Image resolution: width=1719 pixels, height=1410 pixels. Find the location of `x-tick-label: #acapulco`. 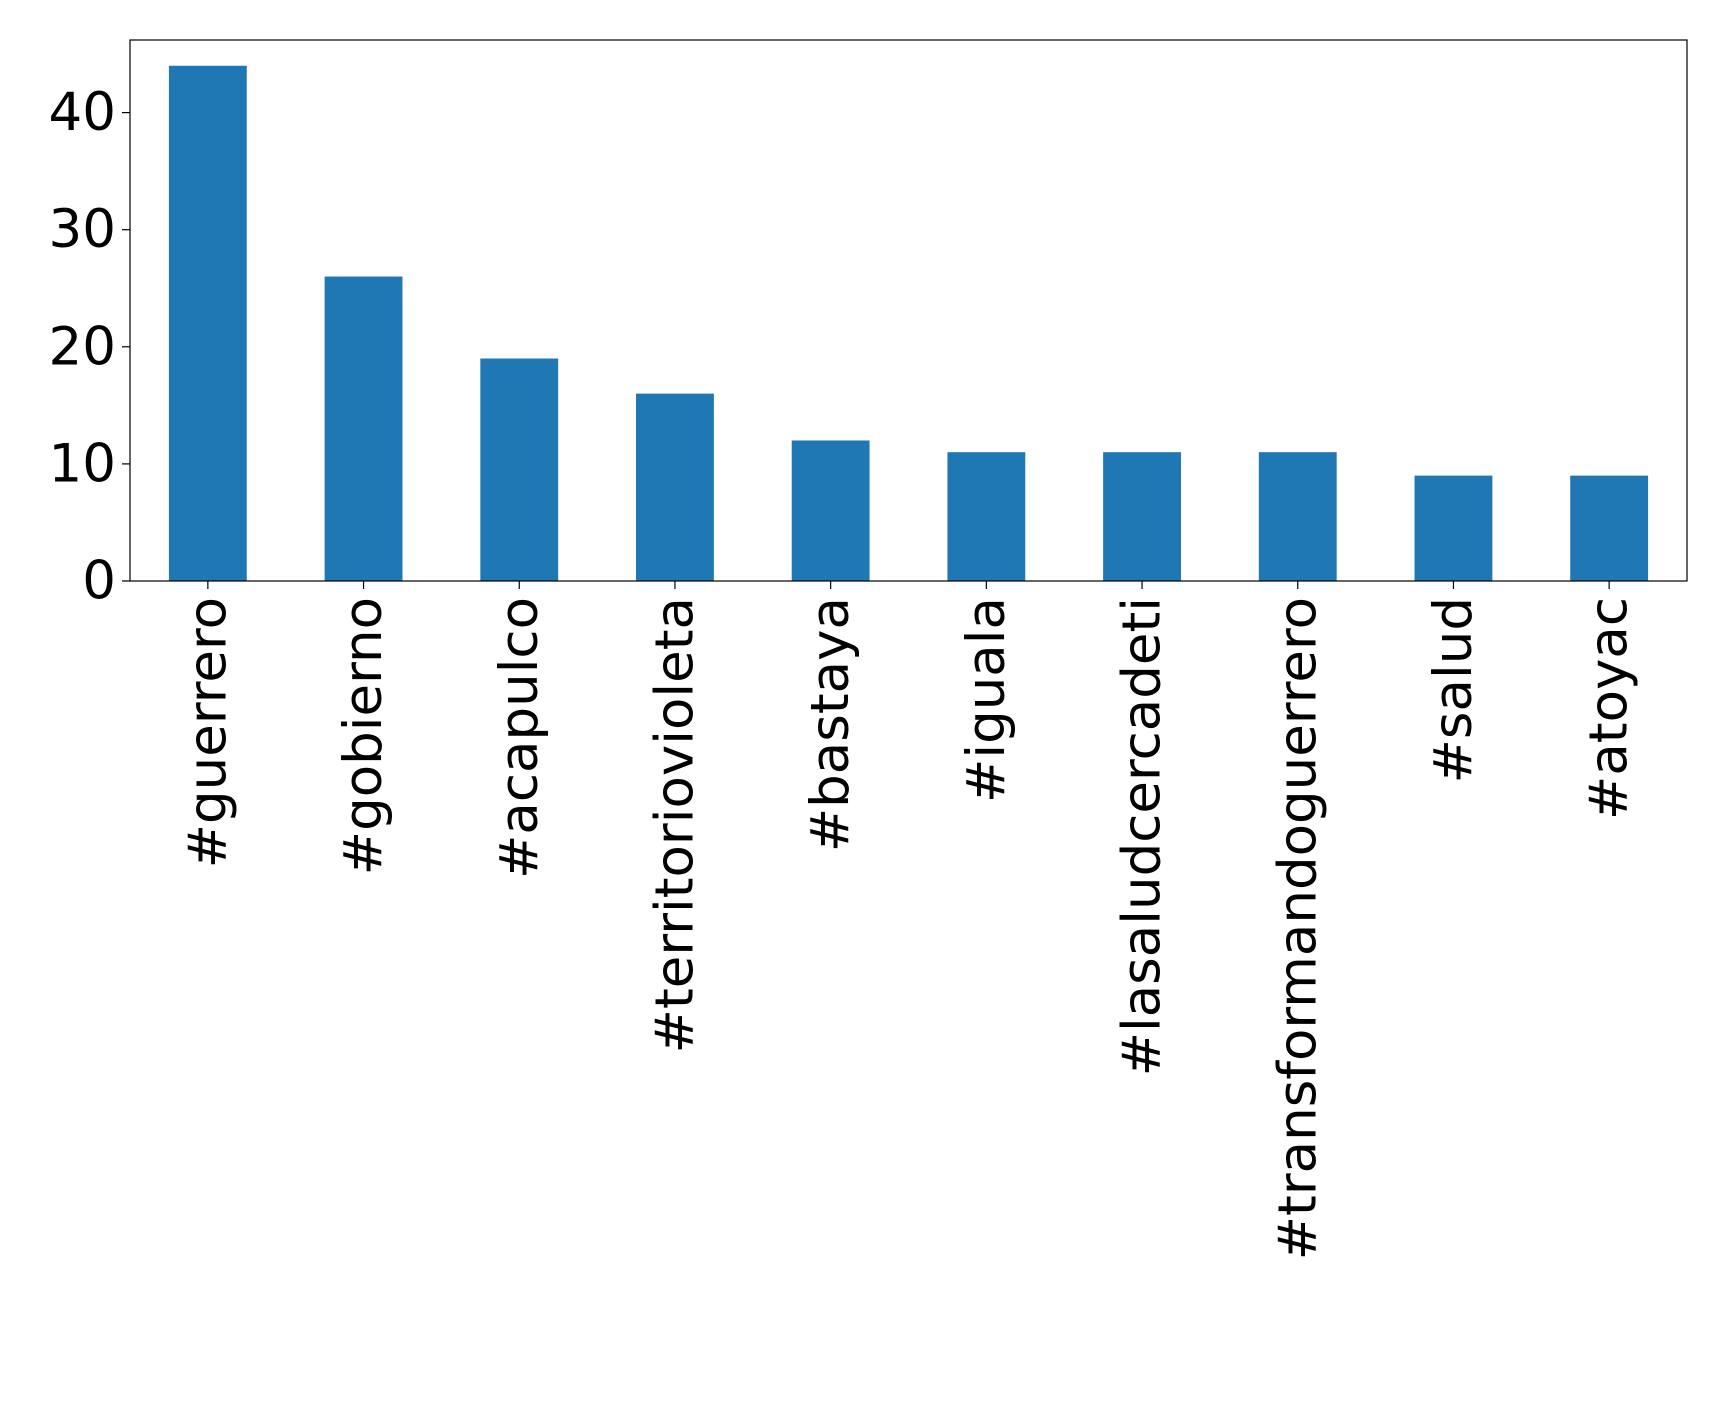

x-tick-label: #acapulco is located at coordinates (519, 738).